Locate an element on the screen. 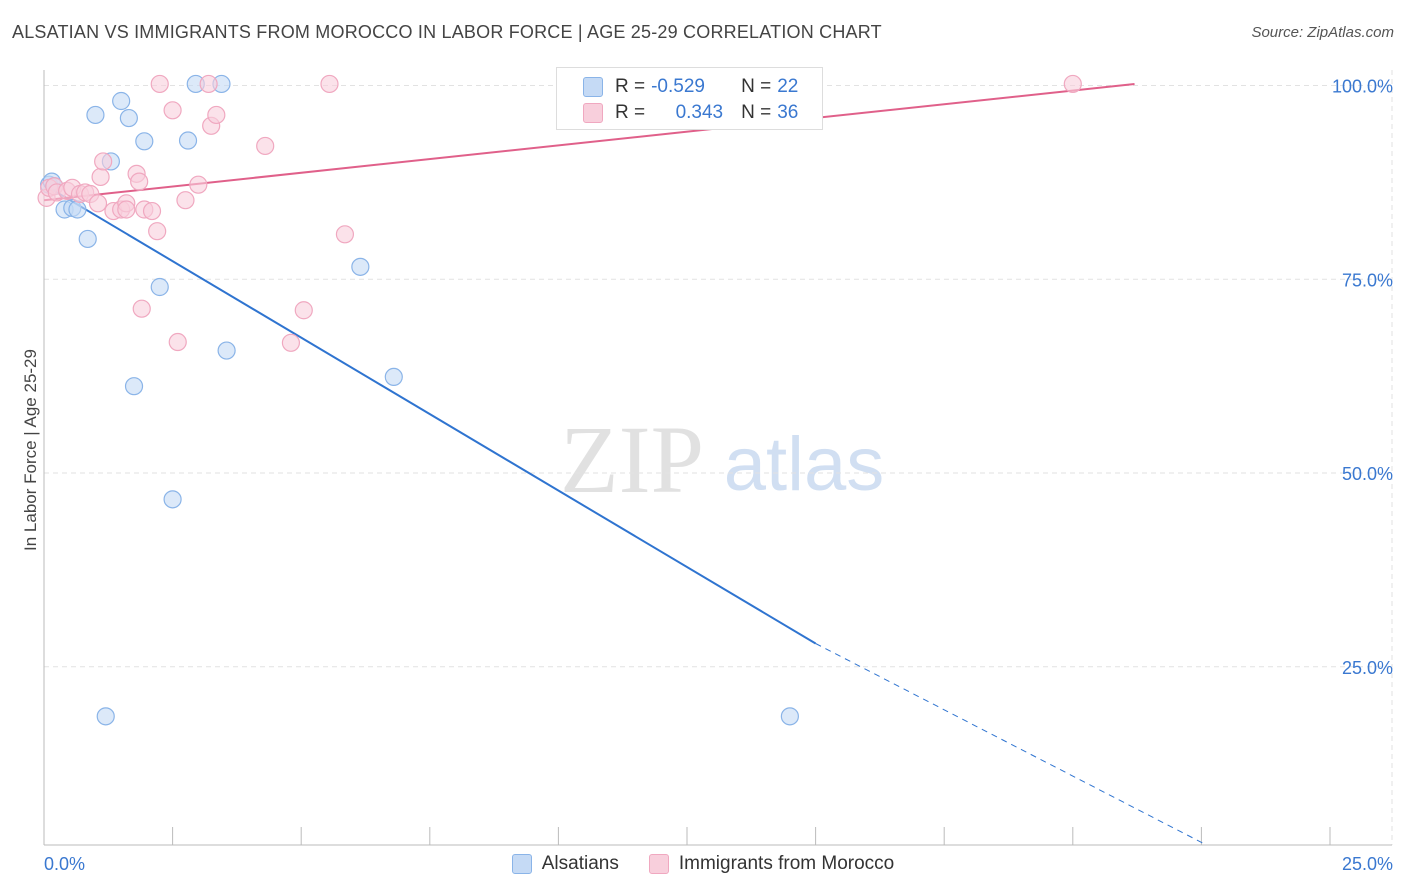  y-tick-label: 25.0% is located at coordinates (1367, 668).